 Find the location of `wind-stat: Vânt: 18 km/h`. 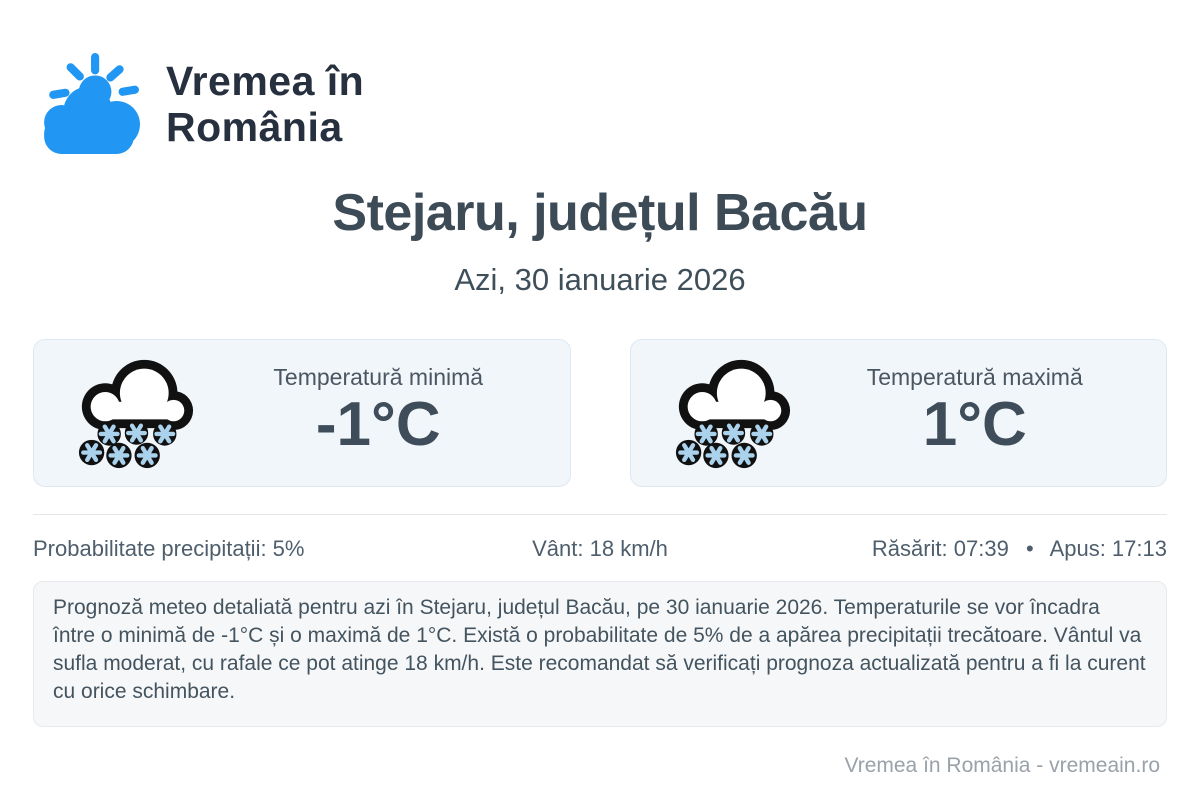

wind-stat: Vânt: 18 km/h is located at coordinates (600, 548).